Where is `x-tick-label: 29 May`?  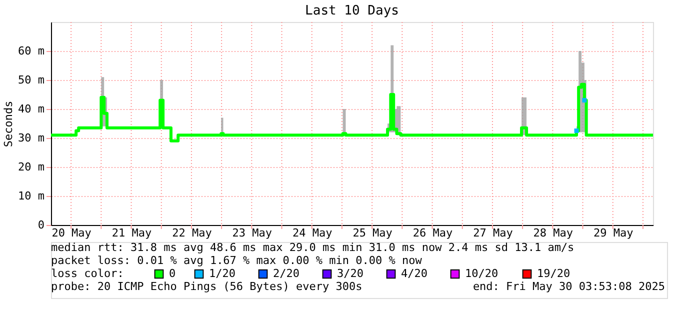
x-tick-label: 29 May is located at coordinates (613, 233).